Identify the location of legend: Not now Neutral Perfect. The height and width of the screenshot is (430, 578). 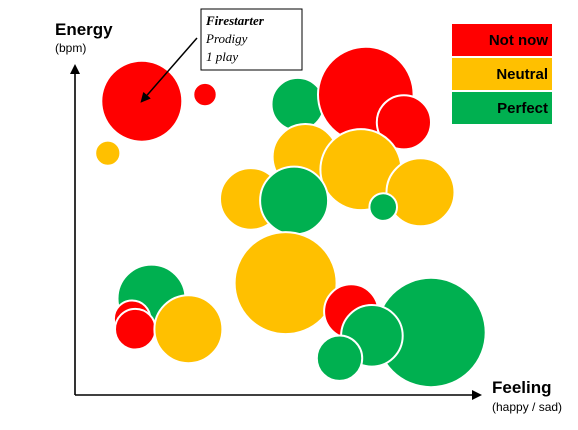
(502, 74).